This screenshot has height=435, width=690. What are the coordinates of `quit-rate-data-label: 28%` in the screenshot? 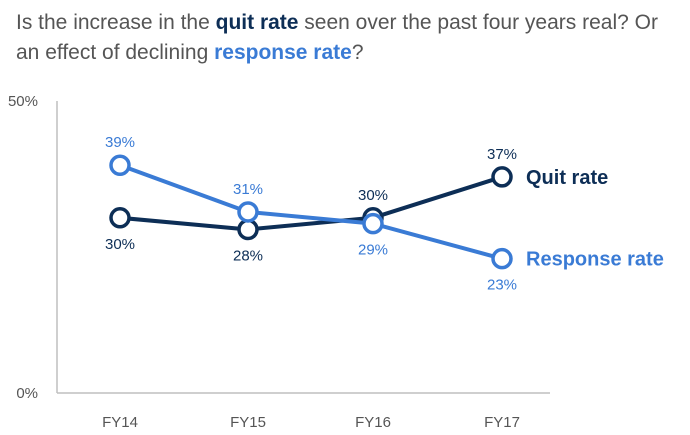 It's located at (248, 255).